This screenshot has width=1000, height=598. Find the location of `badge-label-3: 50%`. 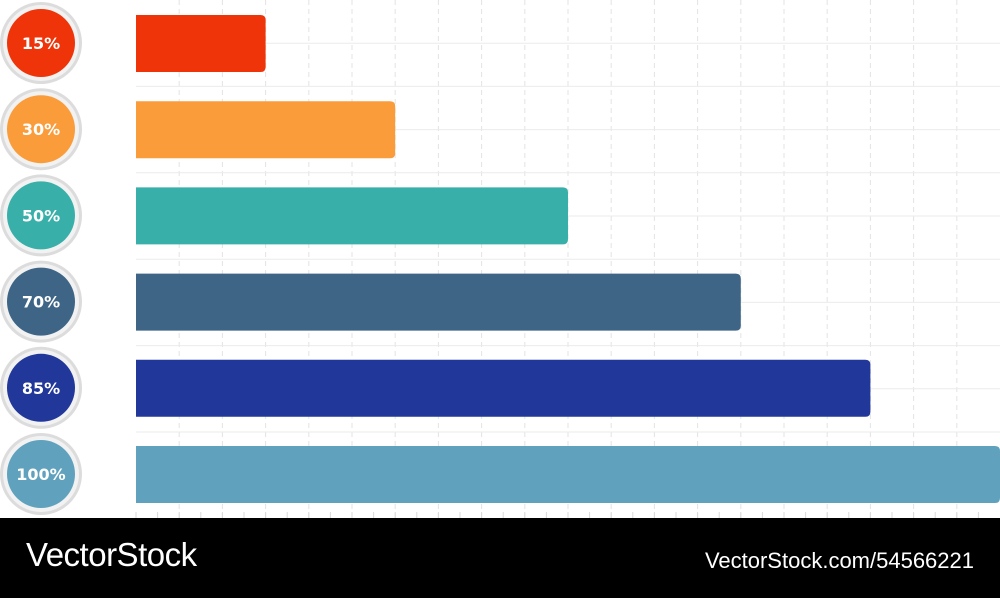

badge-label-3: 50% is located at coordinates (41, 215).